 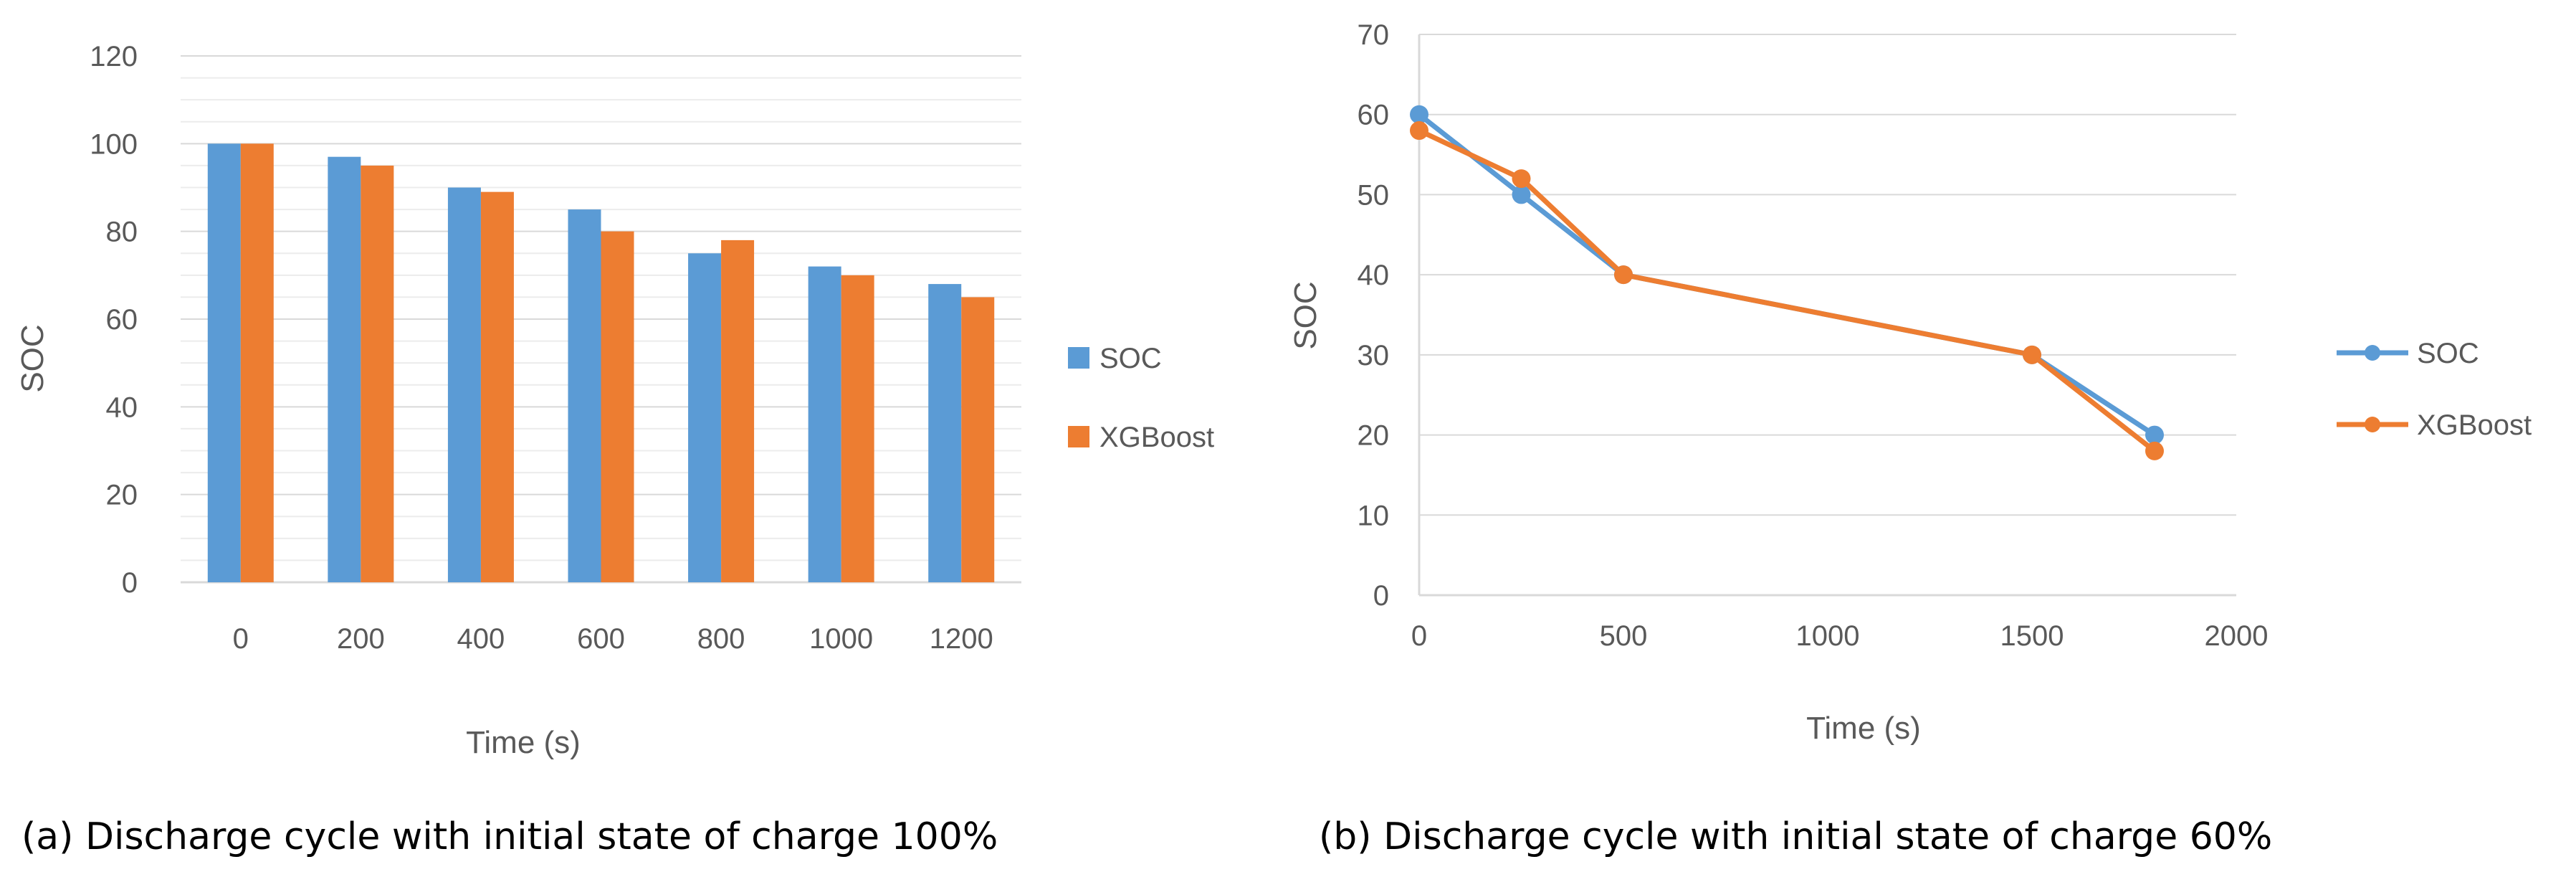 What do you see at coordinates (1374, 436) in the screenshot?
I see `line-y-tick-label: 20` at bounding box center [1374, 436].